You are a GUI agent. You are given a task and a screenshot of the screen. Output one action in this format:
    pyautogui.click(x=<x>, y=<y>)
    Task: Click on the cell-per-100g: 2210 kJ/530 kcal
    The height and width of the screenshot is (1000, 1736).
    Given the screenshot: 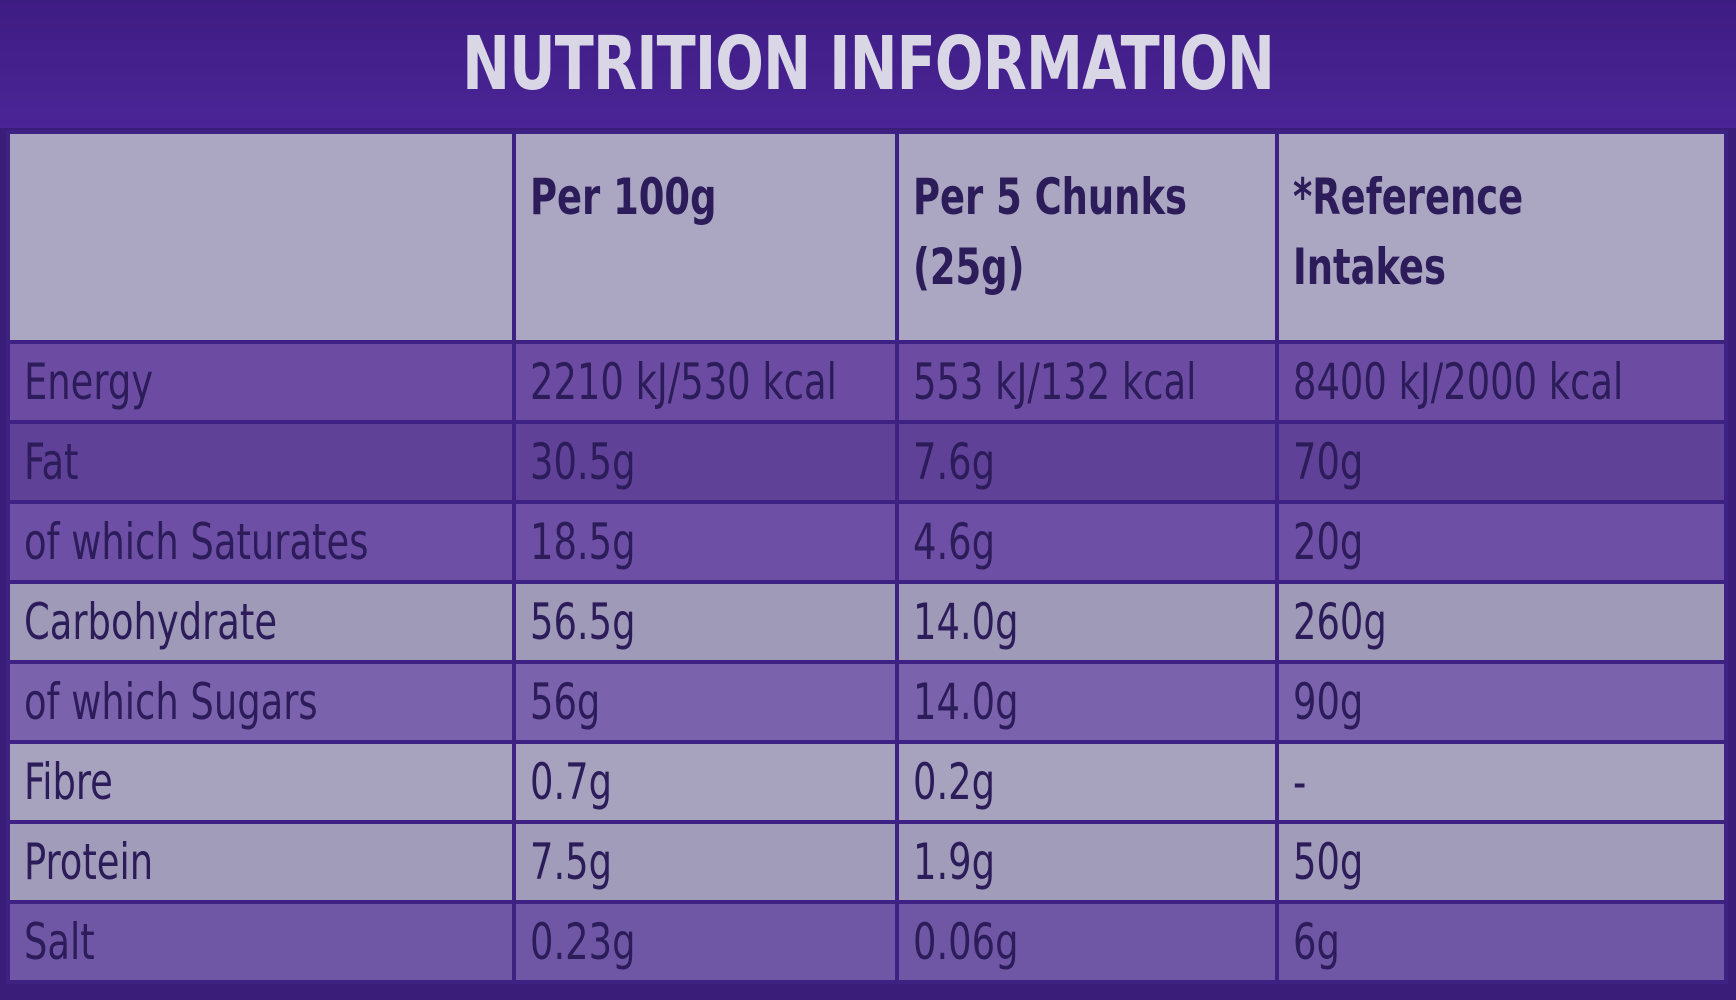 What is the action you would take?
    pyautogui.click(x=705, y=382)
    